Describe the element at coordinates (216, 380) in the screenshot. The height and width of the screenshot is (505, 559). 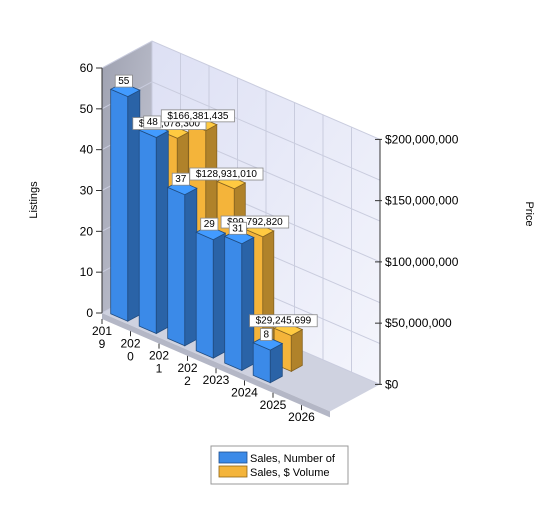
I see `category-tick-label: 2023` at that location.